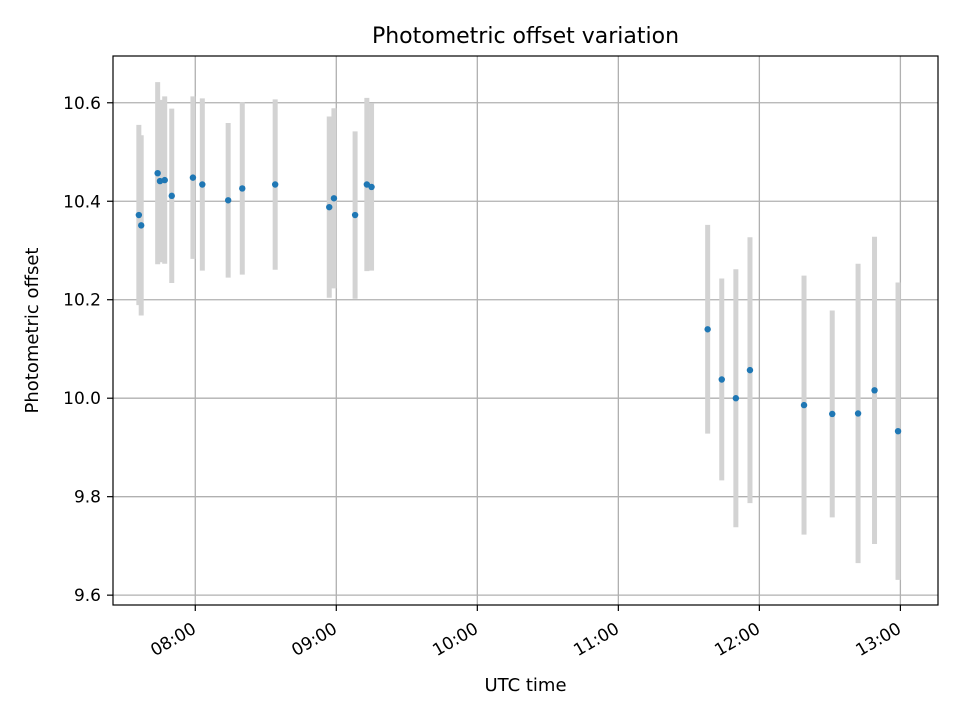 This screenshot has height=720, width=960. Describe the element at coordinates (87, 498) in the screenshot. I see `y-tick-label: 9.8` at that location.